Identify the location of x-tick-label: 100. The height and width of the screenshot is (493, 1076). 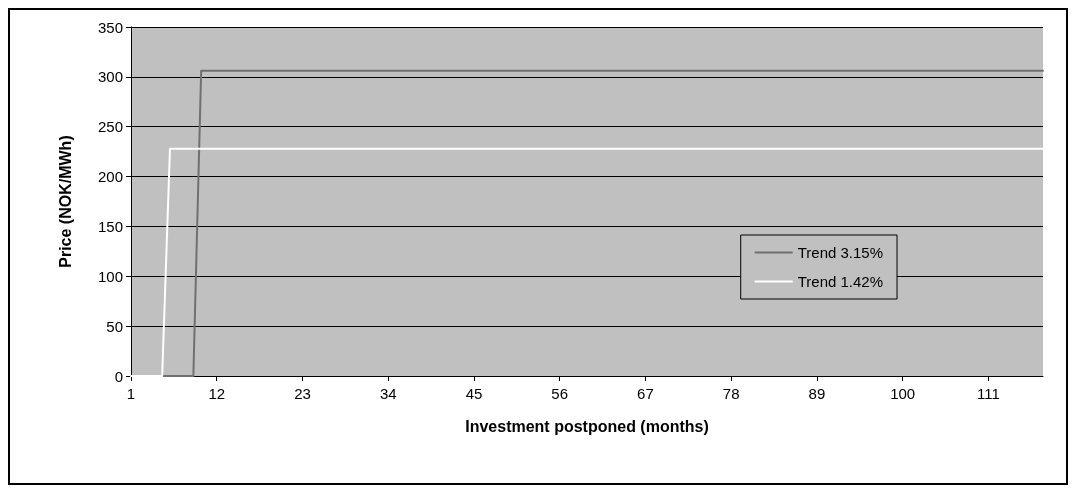
(903, 393).